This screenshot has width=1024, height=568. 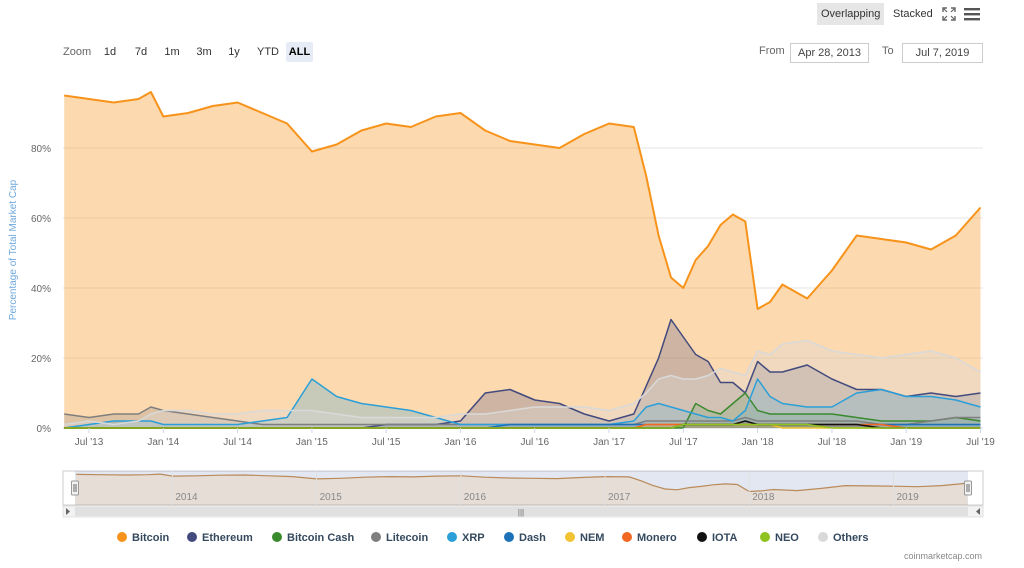 What do you see at coordinates (968, 488) in the screenshot?
I see `navigator-right-handle` at bounding box center [968, 488].